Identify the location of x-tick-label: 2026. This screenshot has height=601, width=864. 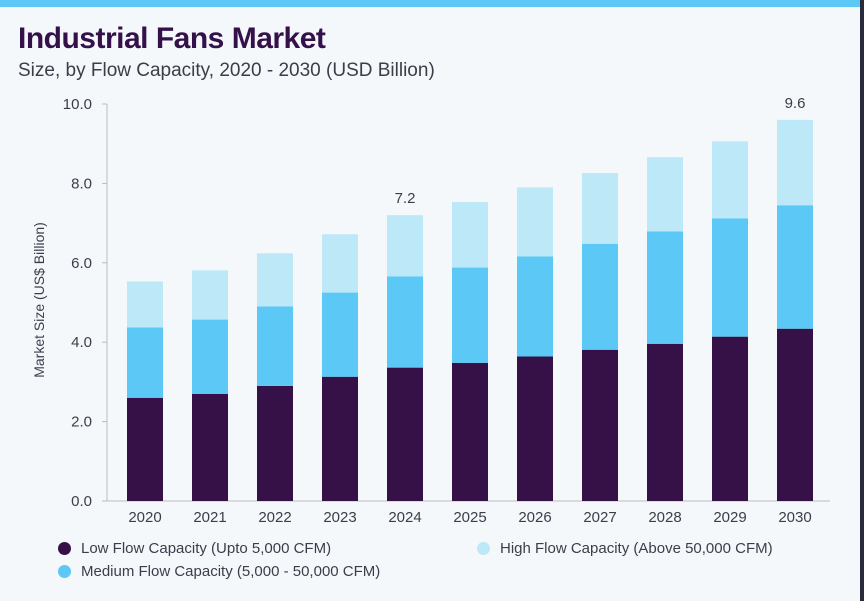
(534, 517).